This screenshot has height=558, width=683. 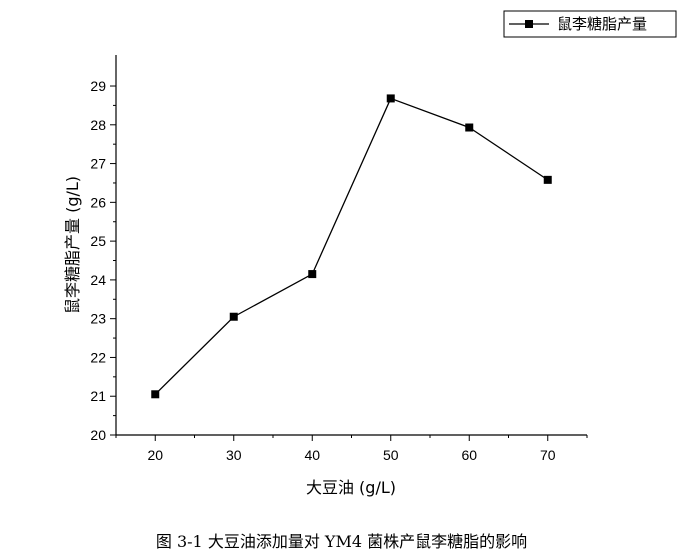 I want to click on y-axis-title: 鼠李糖脂产量 (g/L), so click(x=72, y=245).